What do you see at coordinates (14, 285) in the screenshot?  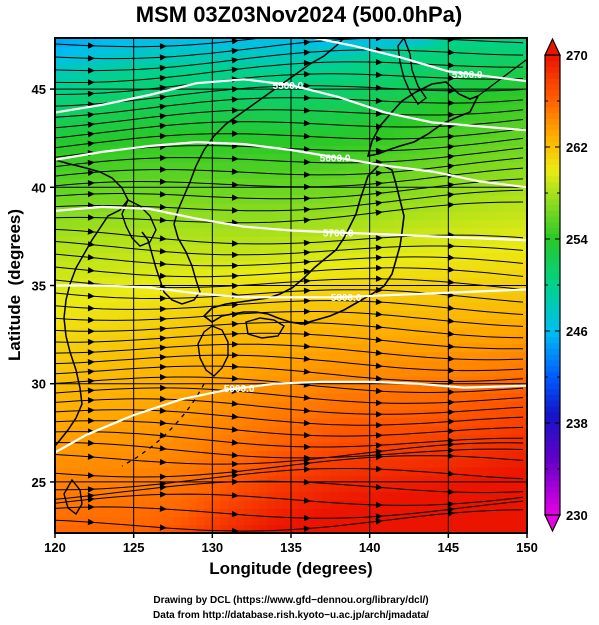 I see `y-axis-label: Latitude (degrees)` at bounding box center [14, 285].